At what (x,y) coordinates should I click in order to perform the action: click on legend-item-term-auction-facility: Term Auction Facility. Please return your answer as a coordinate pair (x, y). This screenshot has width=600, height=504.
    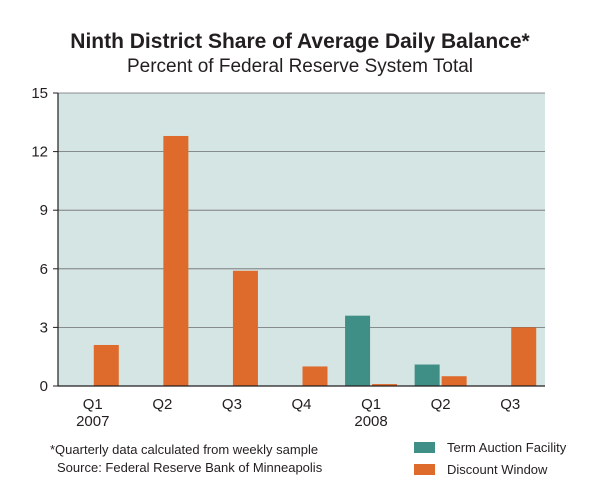
    Looking at the image, I should click on (490, 447).